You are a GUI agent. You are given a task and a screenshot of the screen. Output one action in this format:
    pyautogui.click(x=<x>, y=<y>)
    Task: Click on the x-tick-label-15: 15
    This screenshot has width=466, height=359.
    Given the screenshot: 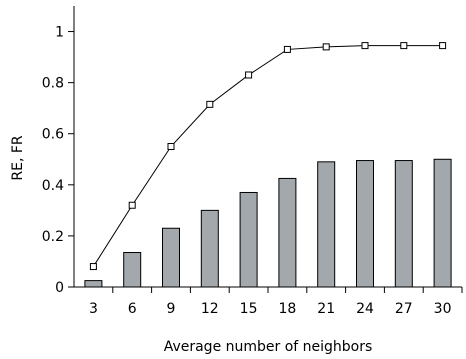 What is the action you would take?
    pyautogui.click(x=249, y=309)
    